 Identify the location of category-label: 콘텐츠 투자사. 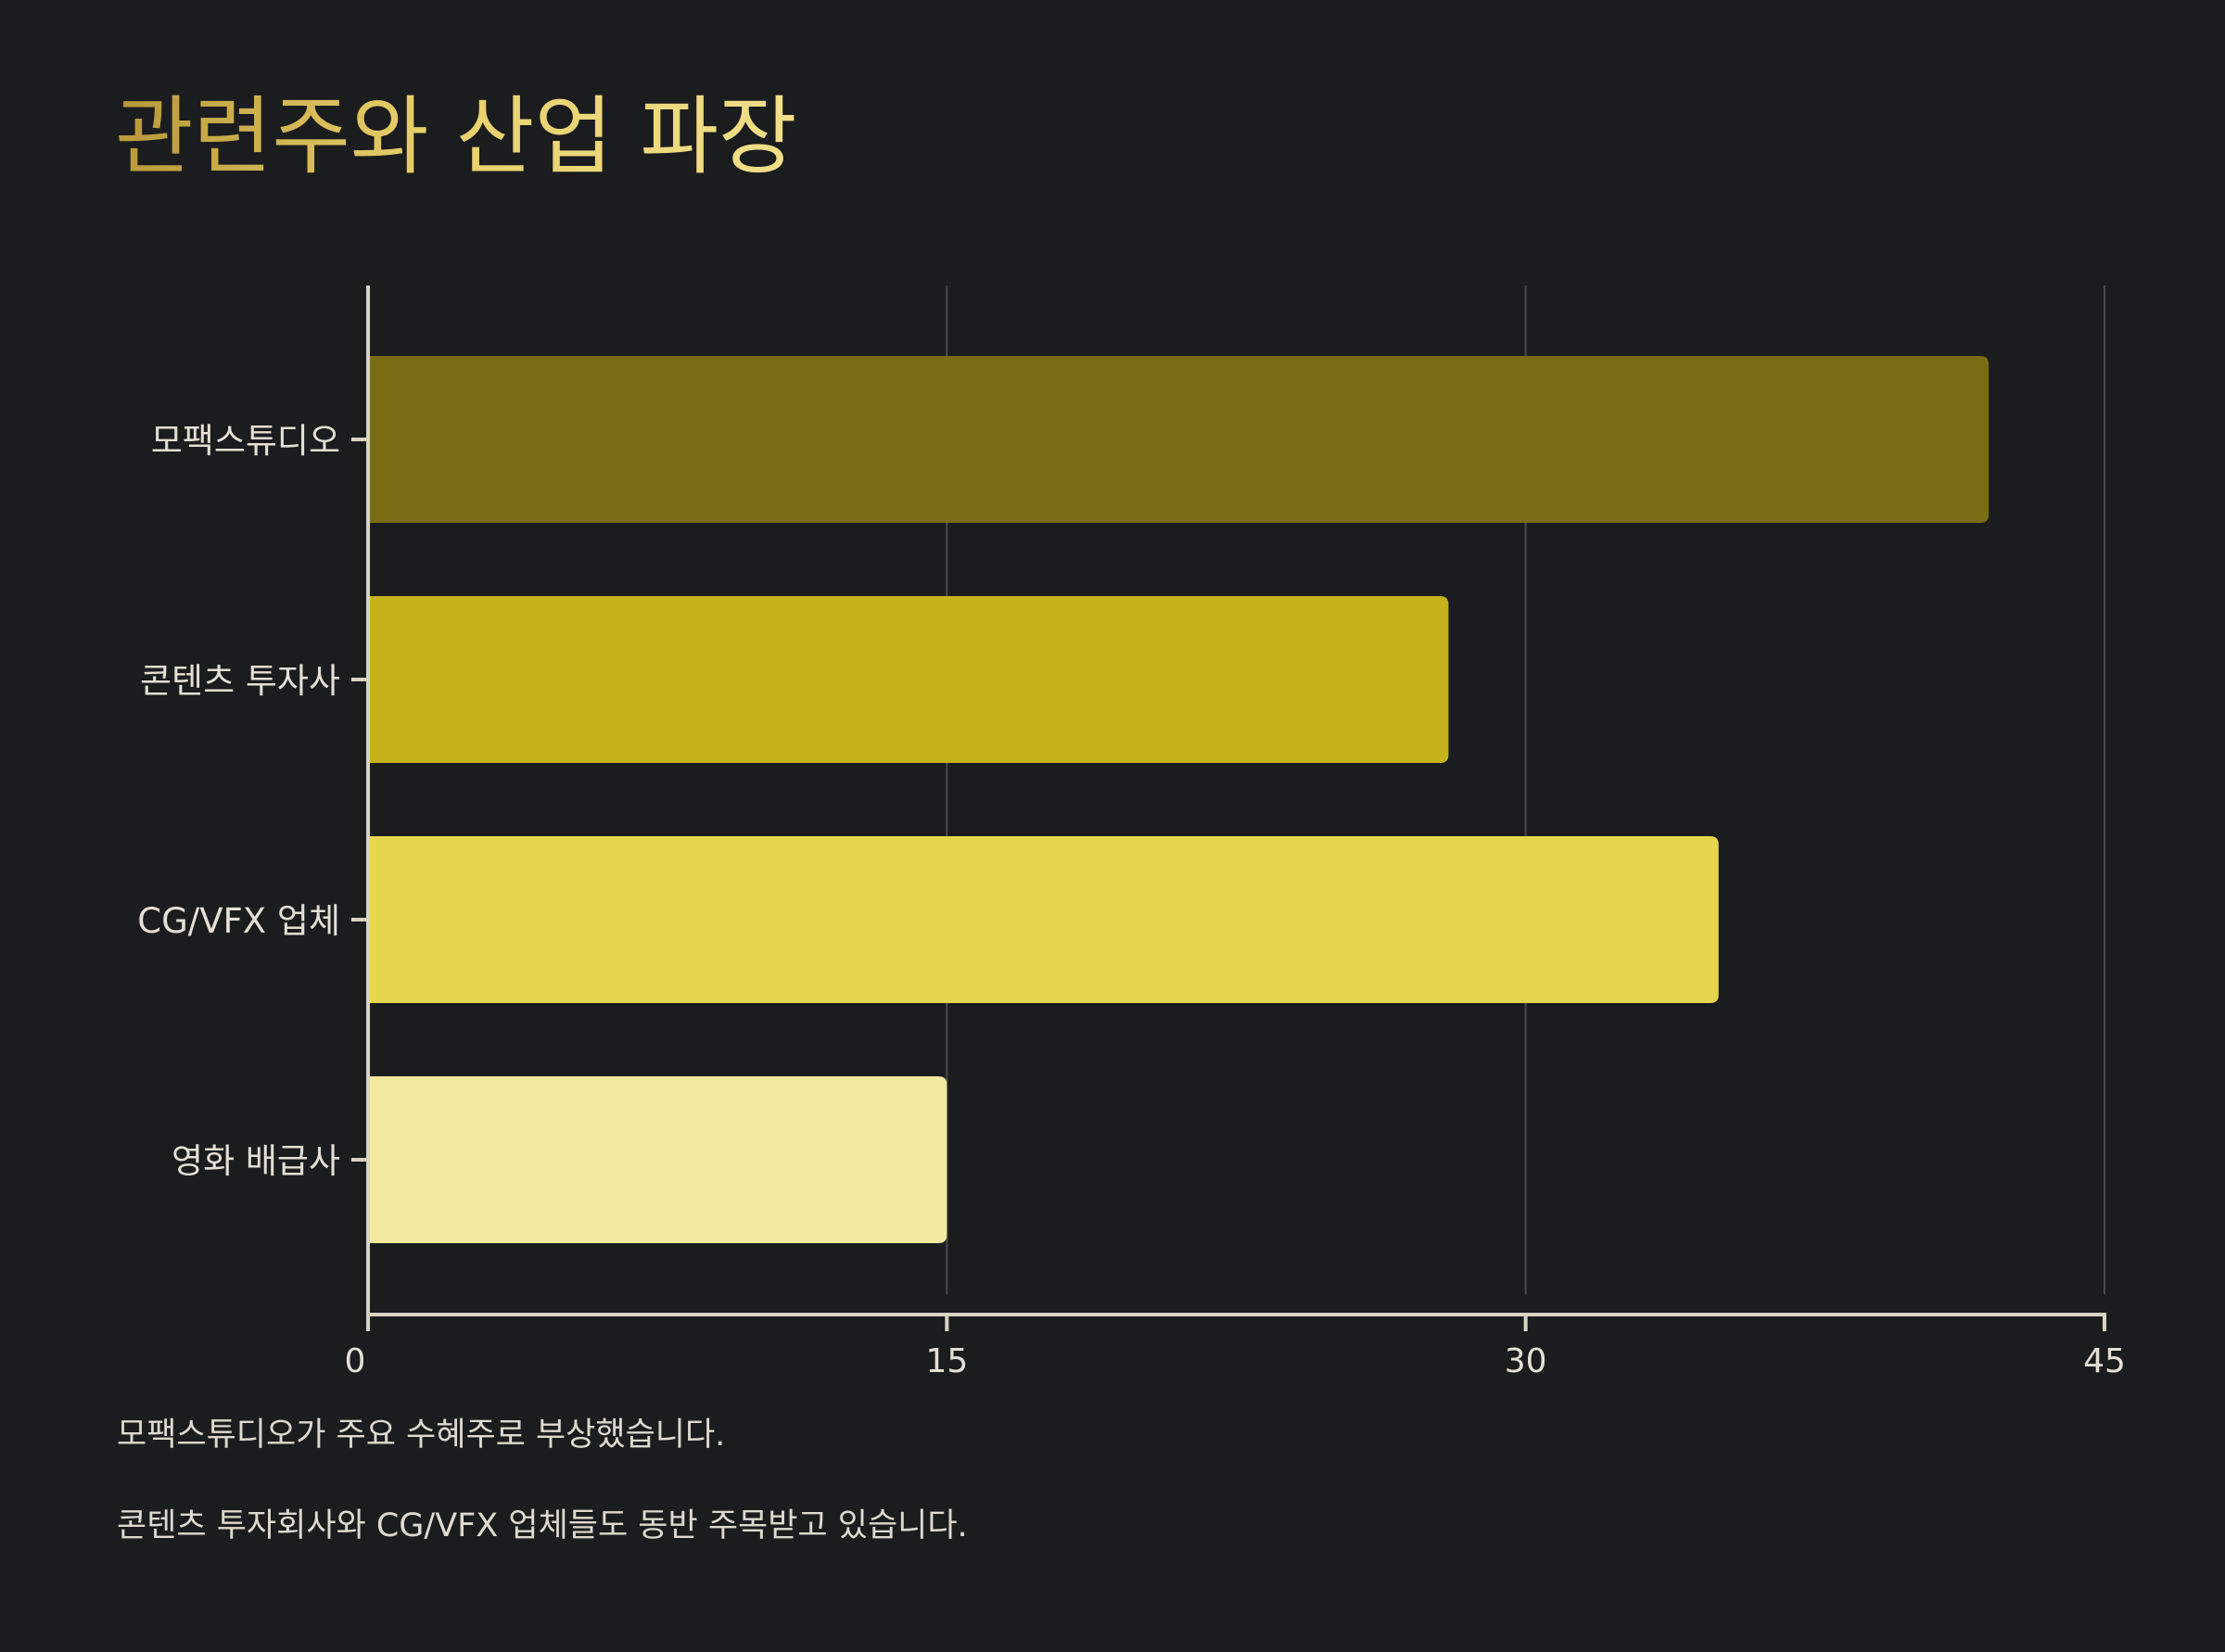
(240, 681).